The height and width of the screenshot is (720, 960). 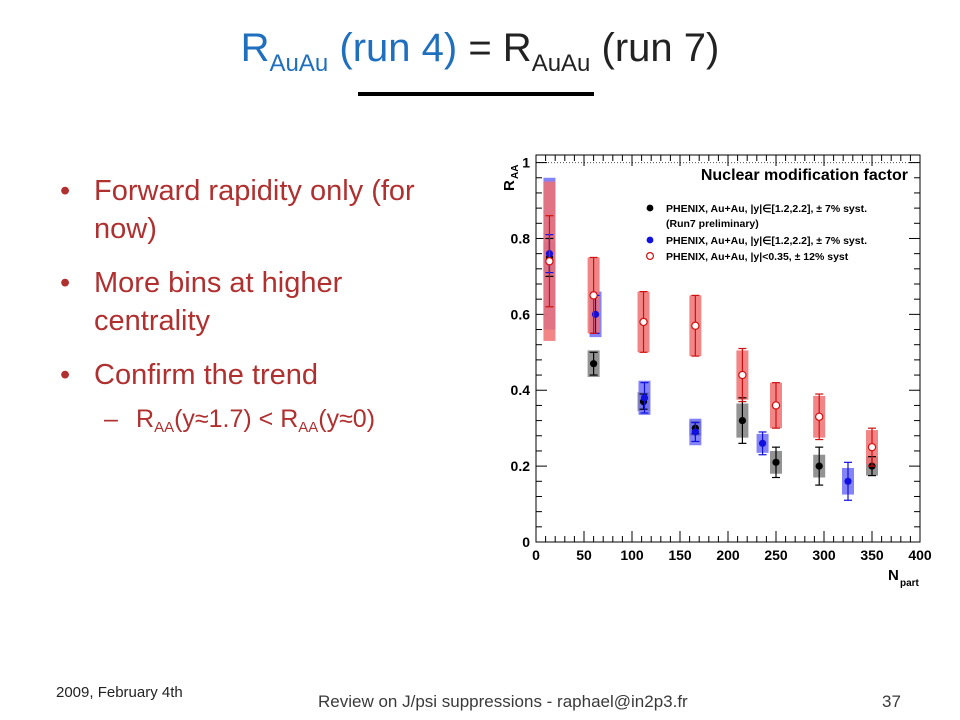 What do you see at coordinates (308, 427) in the screenshot?
I see `sub-bullet-sub2: AA` at bounding box center [308, 427].